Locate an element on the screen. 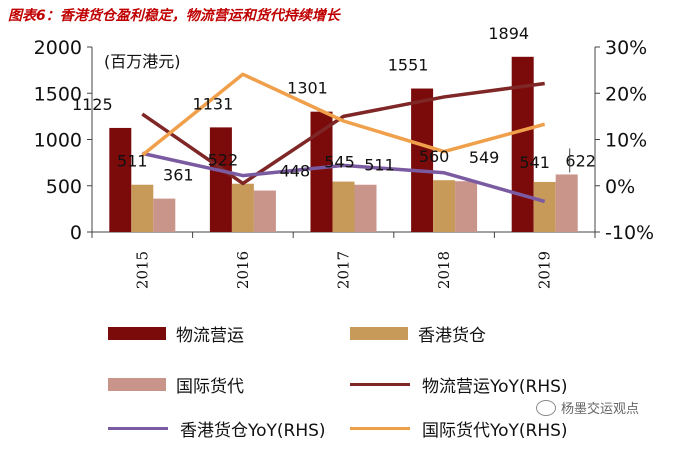 This screenshot has height=462, width=697. y-tick-label-right: 10% is located at coordinates (626, 141).